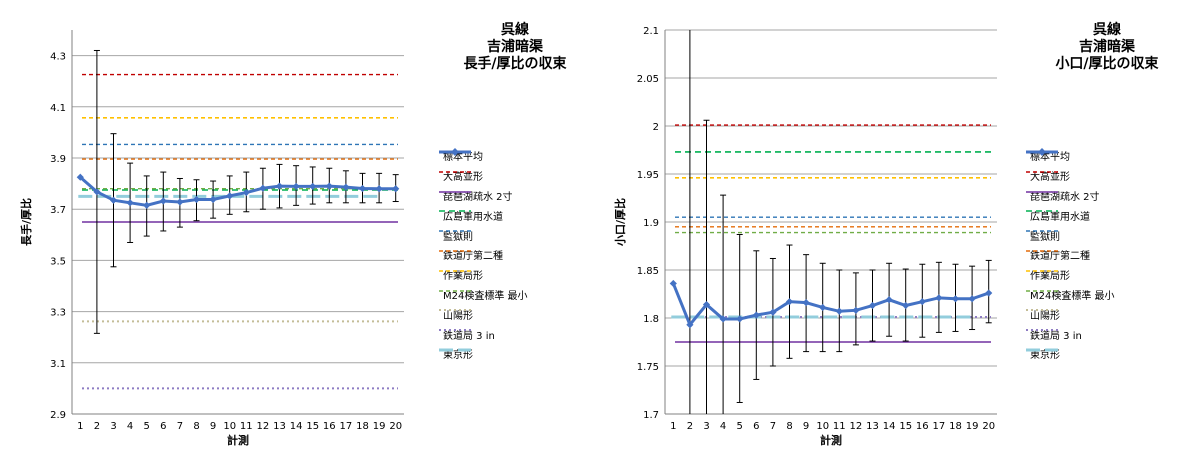  What do you see at coordinates (1109, 196) in the screenshot?
I see `legend-item: 琵琶湖疏水 2寸` at bounding box center [1109, 196].